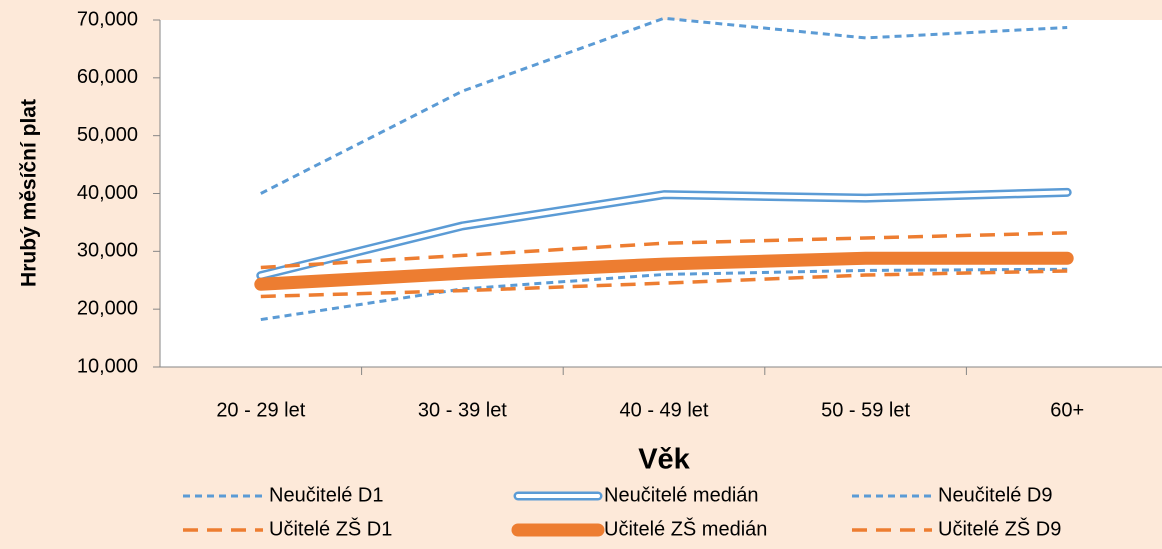 Image resolution: width=1162 pixels, height=549 pixels. What do you see at coordinates (107, 77) in the screenshot?
I see `y-tick-label: 60,000` at bounding box center [107, 77].